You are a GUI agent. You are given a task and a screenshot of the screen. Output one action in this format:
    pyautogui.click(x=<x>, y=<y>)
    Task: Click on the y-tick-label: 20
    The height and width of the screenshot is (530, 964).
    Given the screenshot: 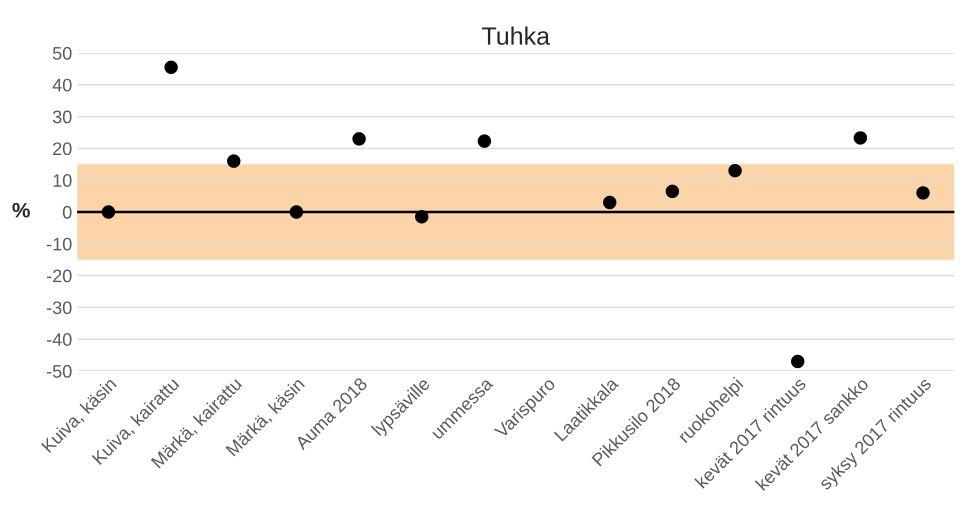 What is the action you would take?
    pyautogui.click(x=62, y=149)
    